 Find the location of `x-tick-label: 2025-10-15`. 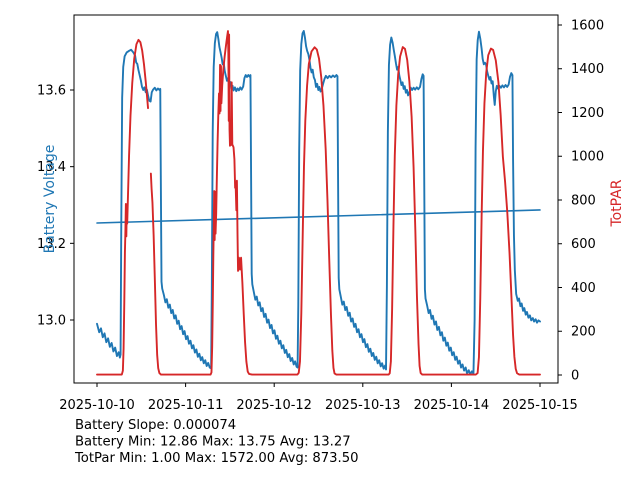

x-tick-label: 2025-10-15 is located at coordinates (540, 405).